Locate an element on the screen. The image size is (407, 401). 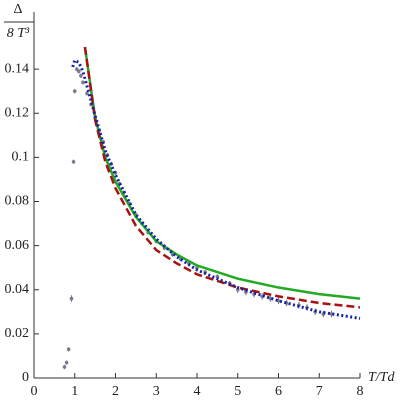
x-tick-label: 5 is located at coordinates (237, 391).